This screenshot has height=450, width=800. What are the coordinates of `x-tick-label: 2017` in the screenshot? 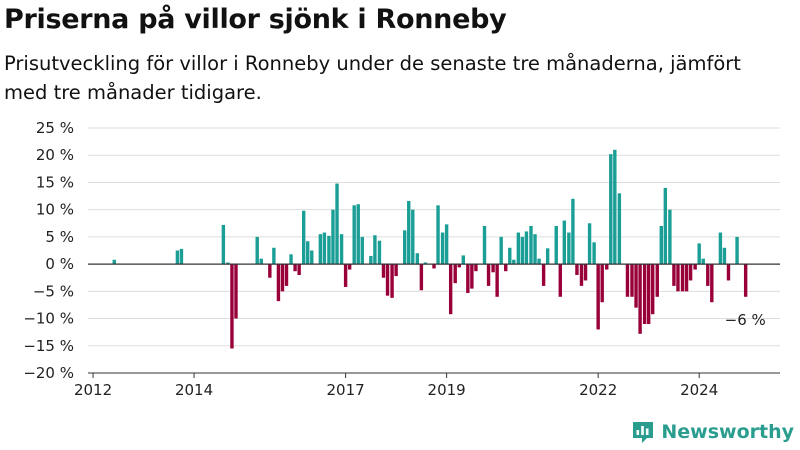 It's located at (346, 390).